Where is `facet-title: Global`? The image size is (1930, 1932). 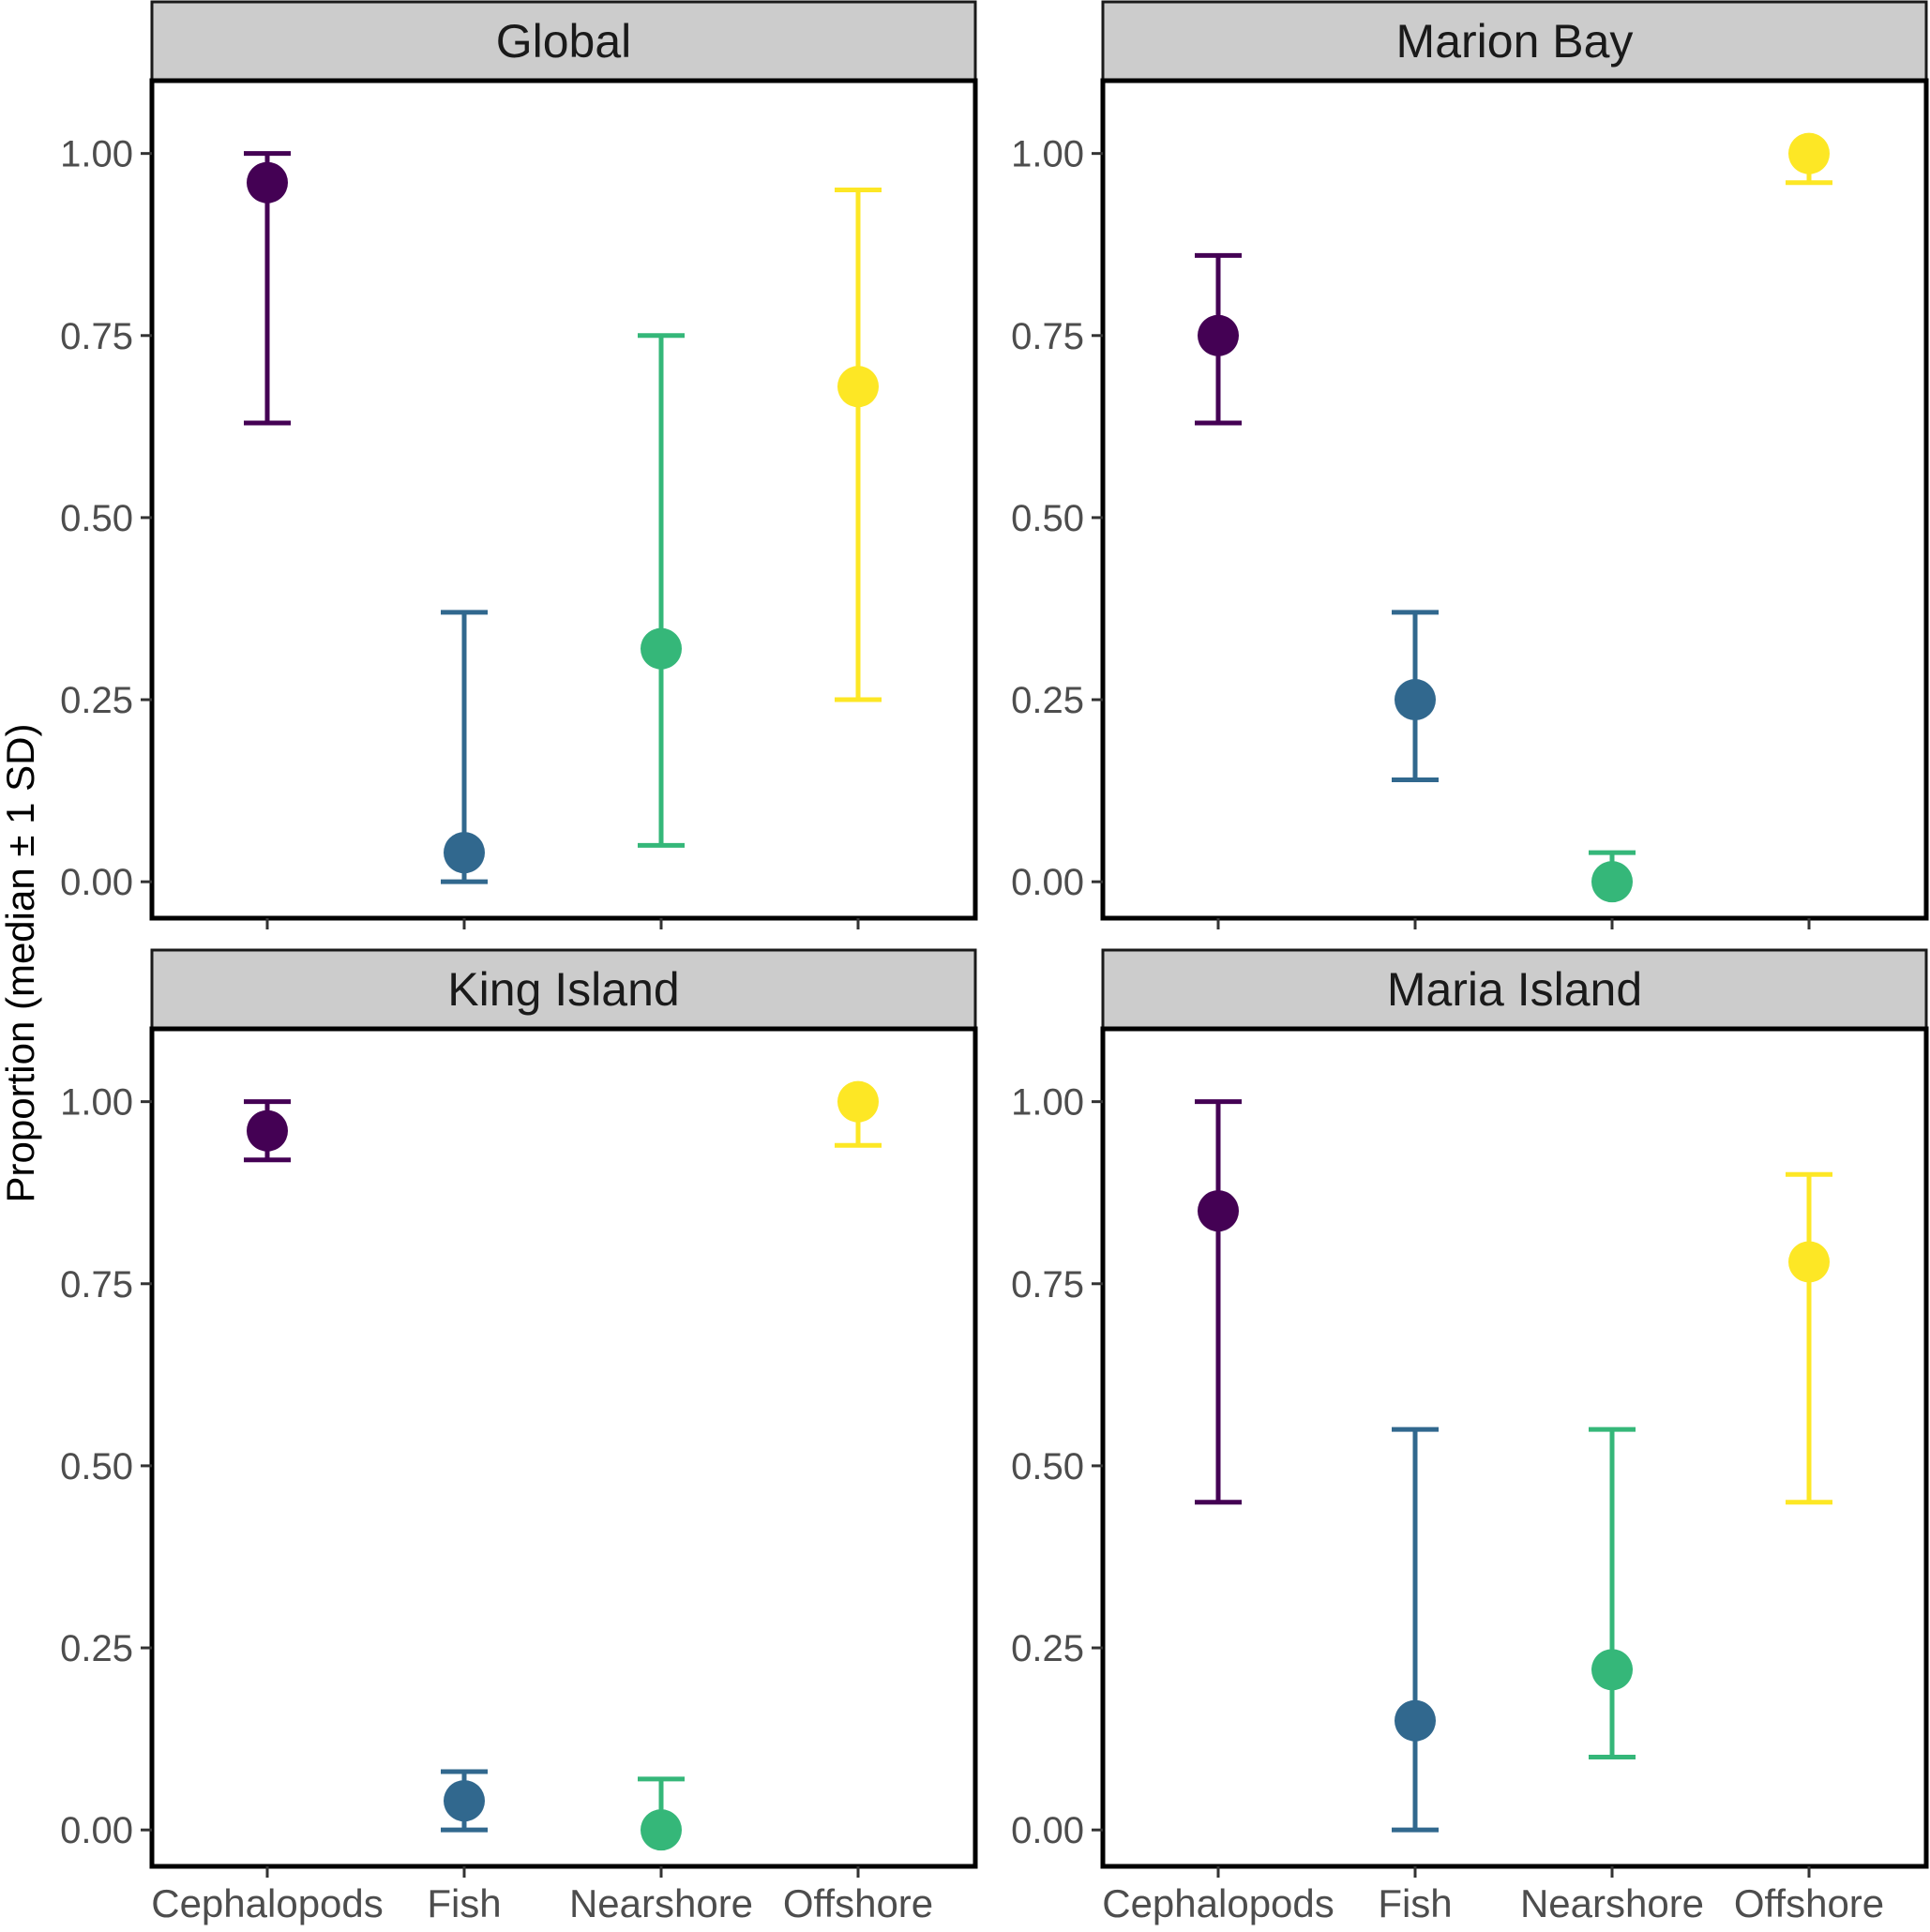
facet-title: Global is located at coordinates (564, 41).